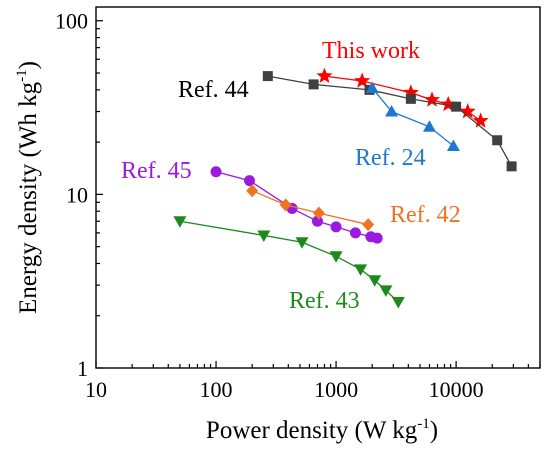 Image resolution: width=550 pixels, height=454 pixels. I want to click on x-tick-label: 10000, so click(456, 389).